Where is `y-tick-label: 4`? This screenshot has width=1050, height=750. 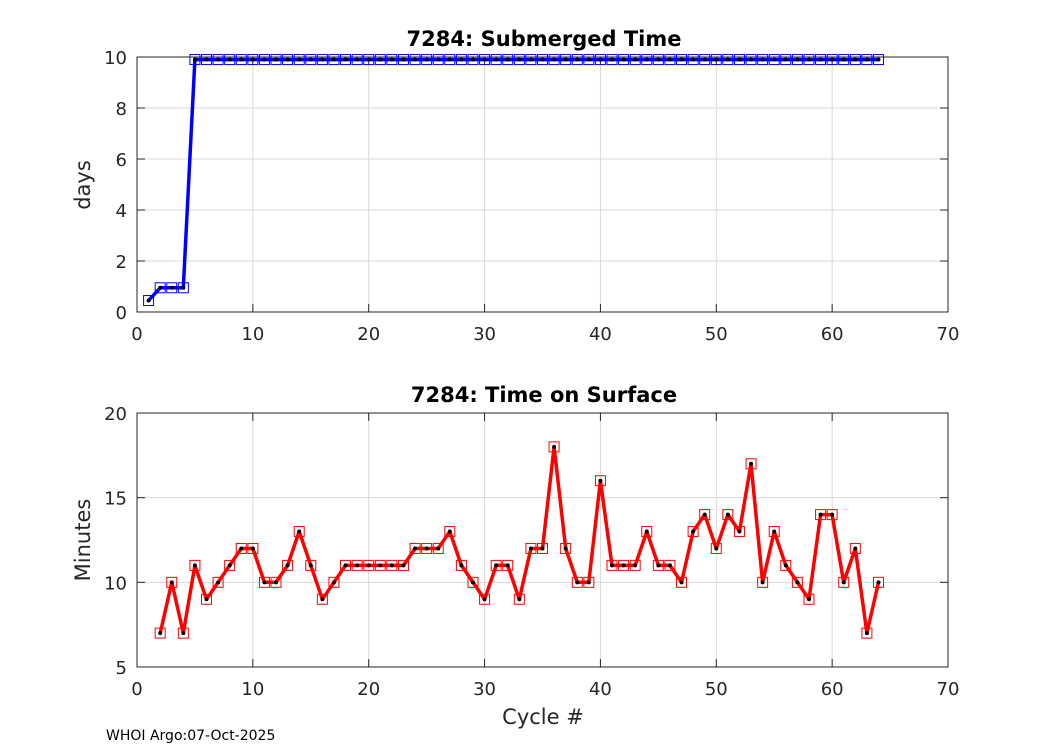
y-tick-label: 4 is located at coordinates (121, 211).